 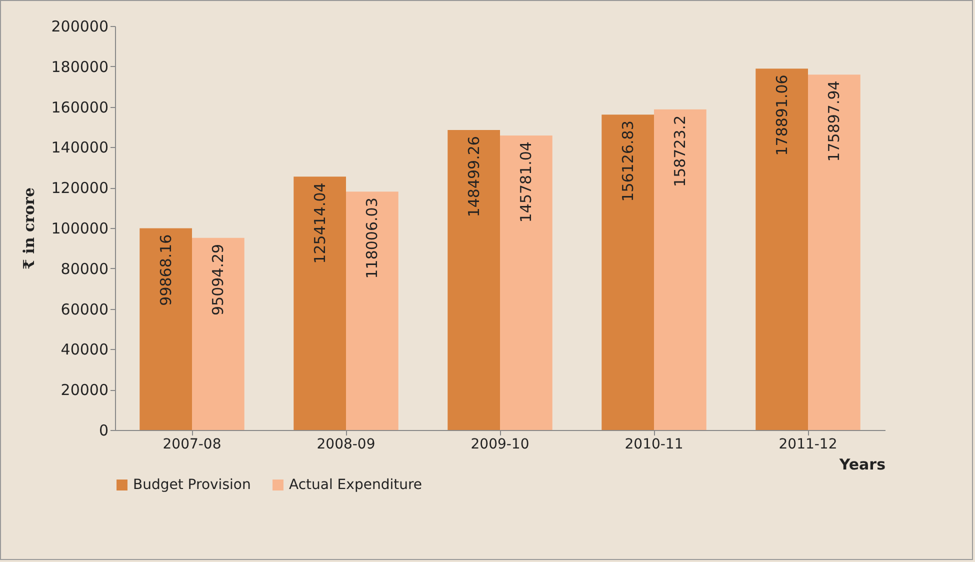 What do you see at coordinates (79, 147) in the screenshot?
I see `y-tick-label: 140000` at bounding box center [79, 147].